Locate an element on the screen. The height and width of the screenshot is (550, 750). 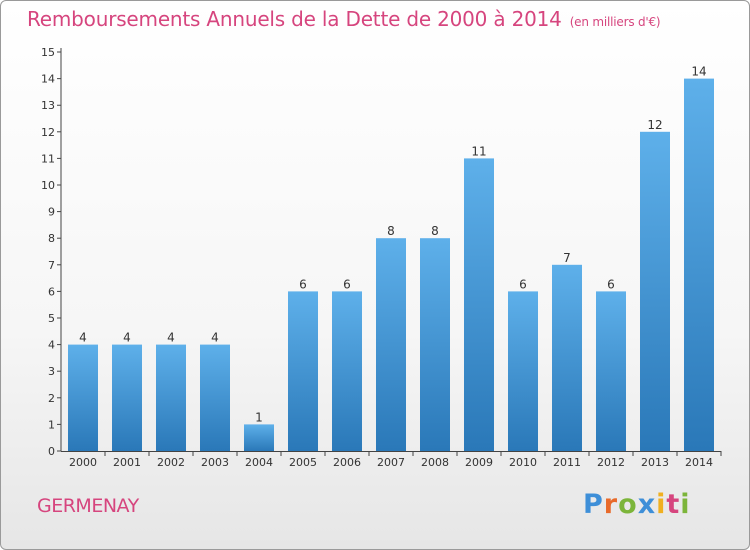
x-tick-label: 2004 is located at coordinates (259, 462).